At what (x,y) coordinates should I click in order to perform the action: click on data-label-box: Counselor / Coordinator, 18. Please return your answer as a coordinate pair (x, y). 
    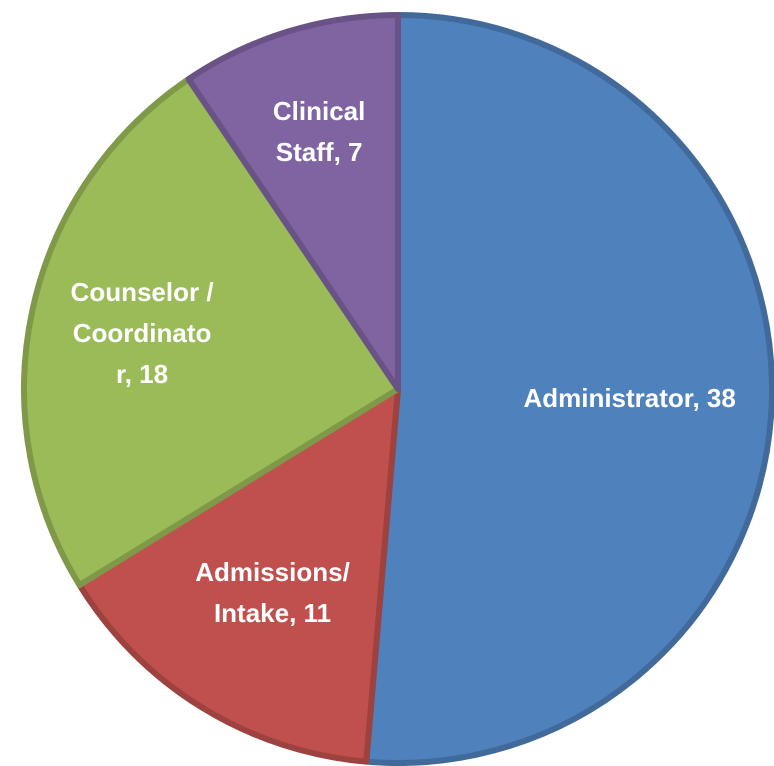
    Looking at the image, I should click on (142, 334).